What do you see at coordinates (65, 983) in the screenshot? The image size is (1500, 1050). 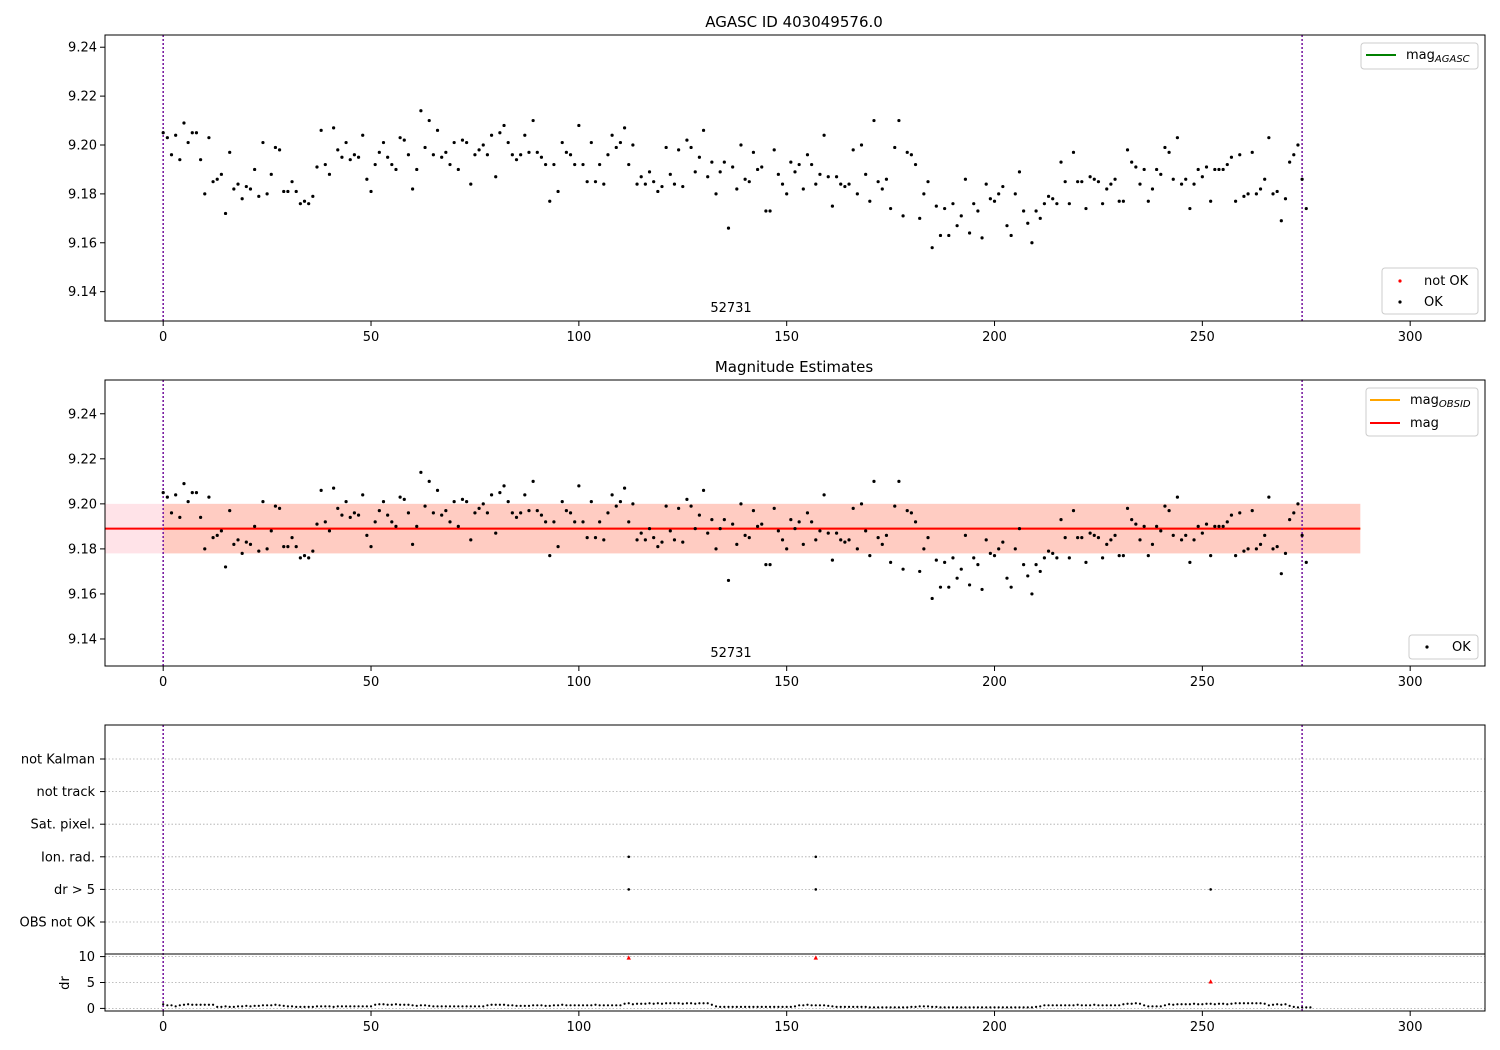 I see `dr-axis-label: dr` at bounding box center [65, 983].